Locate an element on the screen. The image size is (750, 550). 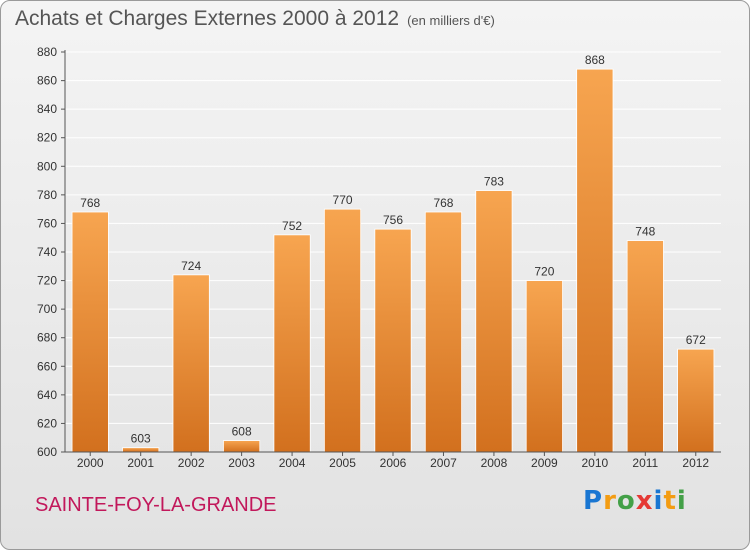
y-tick-label: 840 is located at coordinates (47, 109).